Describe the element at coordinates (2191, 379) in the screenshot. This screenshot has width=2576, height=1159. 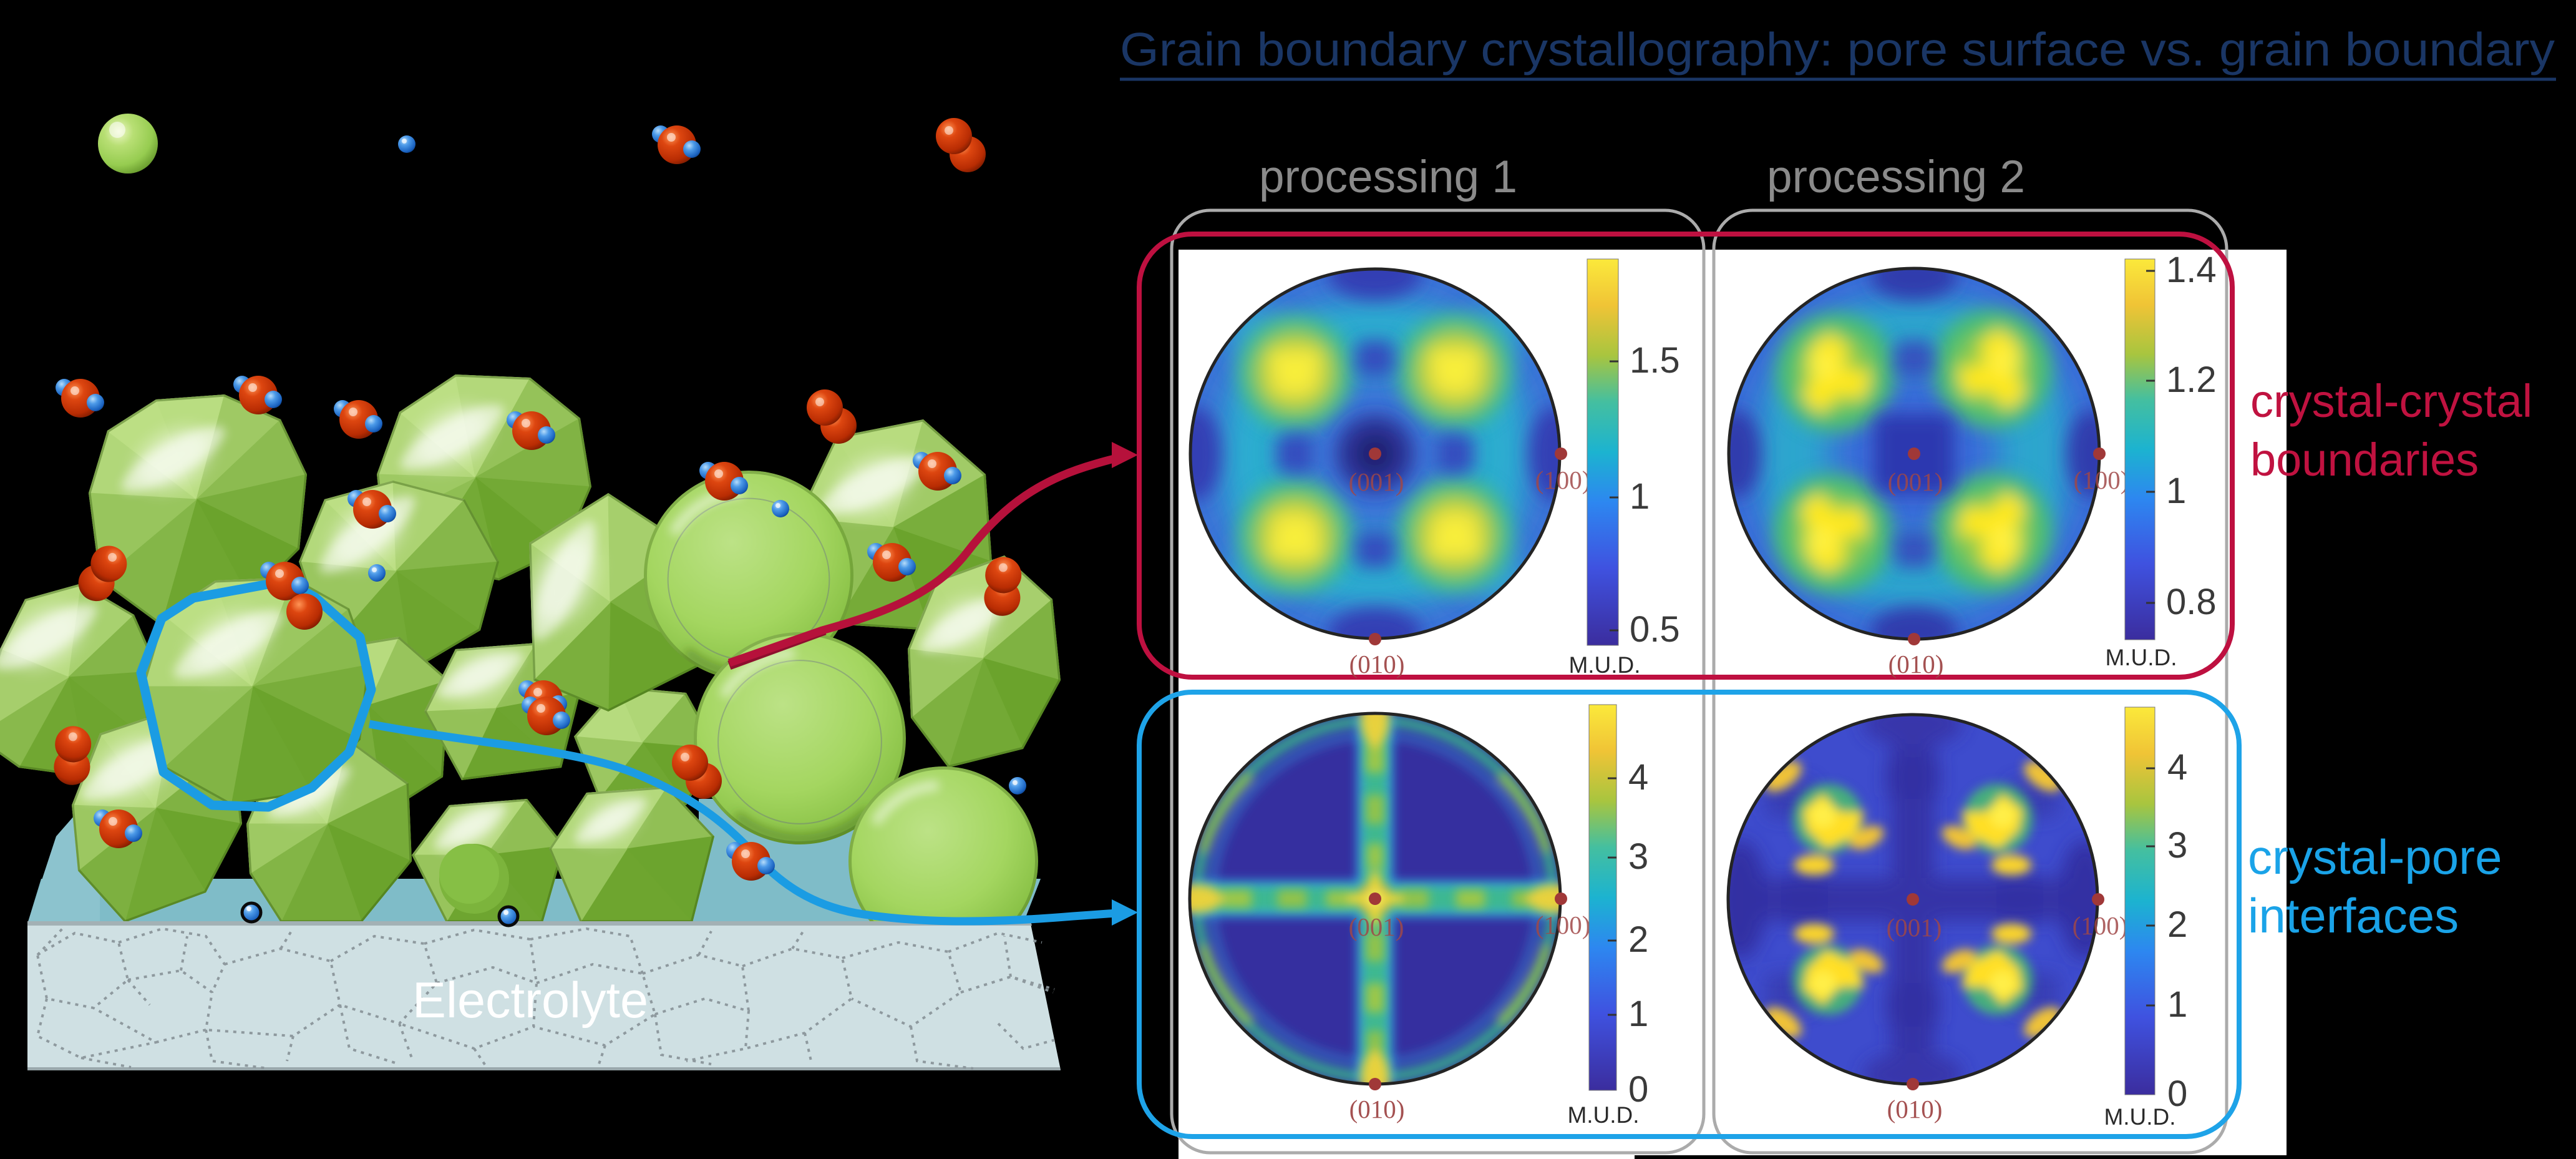
I see `svg-text: 1.2` at that location.